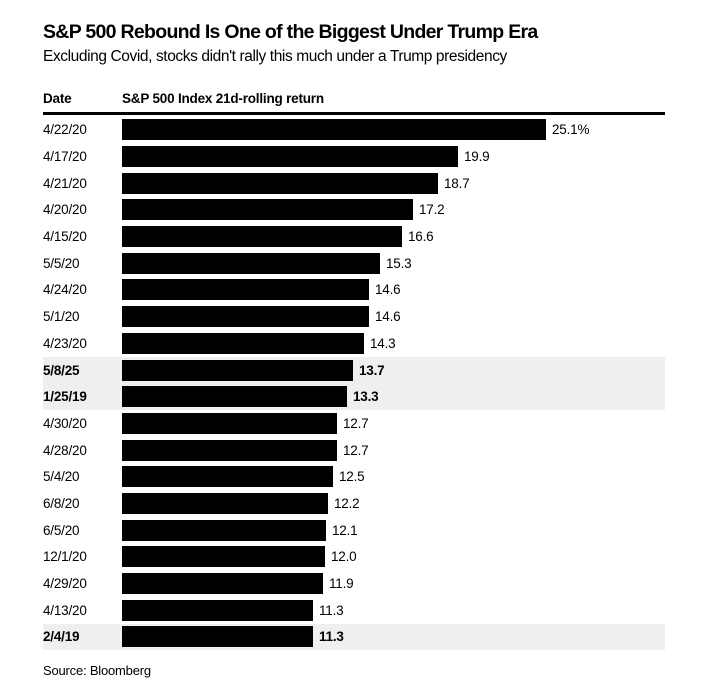 This screenshot has width=718, height=692. I want to click on table-row: 5/5/20 15.3, so click(354, 263).